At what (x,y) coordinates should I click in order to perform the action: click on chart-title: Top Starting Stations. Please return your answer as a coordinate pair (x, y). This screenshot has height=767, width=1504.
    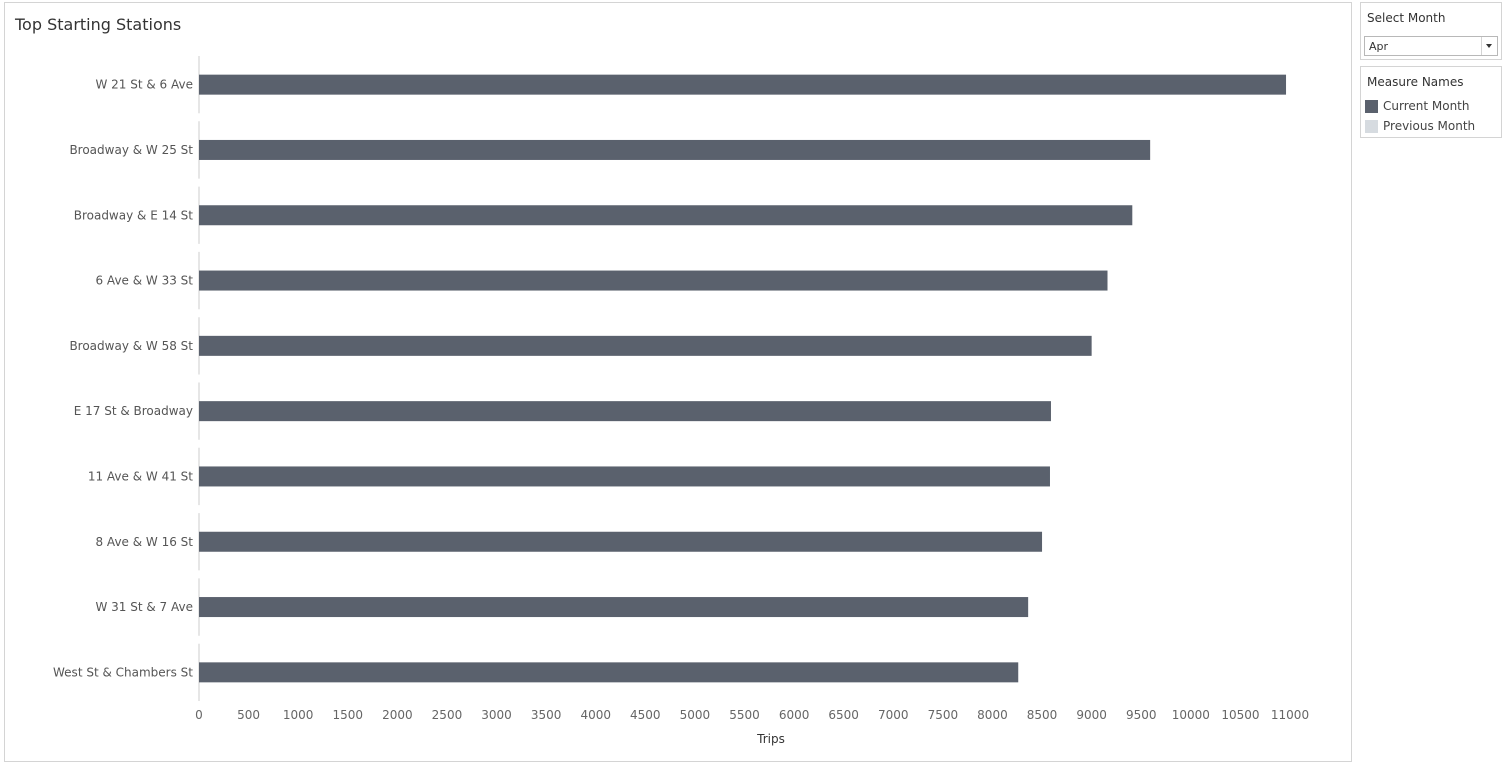
    Looking at the image, I should click on (98, 24).